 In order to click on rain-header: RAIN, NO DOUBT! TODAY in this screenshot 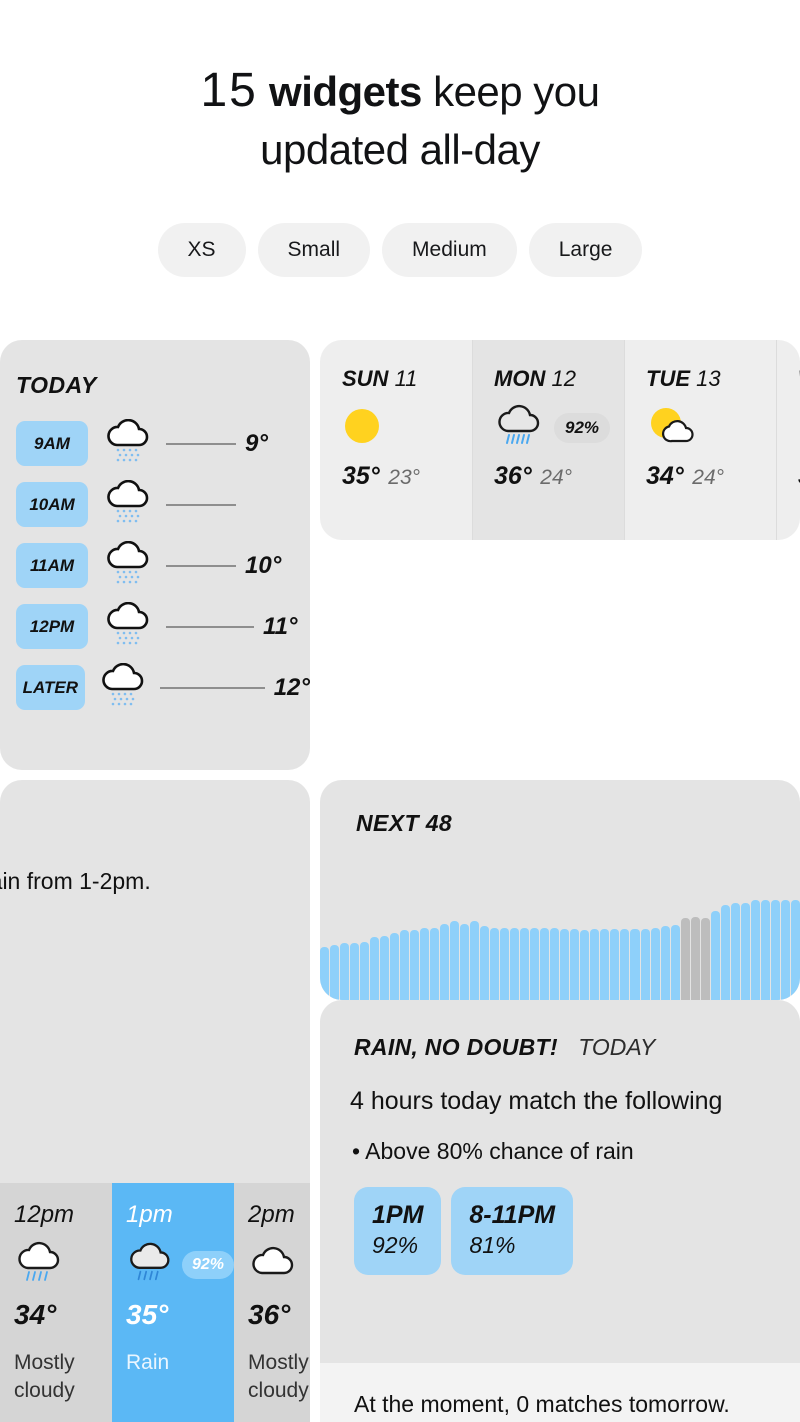, I will do `click(560, 1030)`.